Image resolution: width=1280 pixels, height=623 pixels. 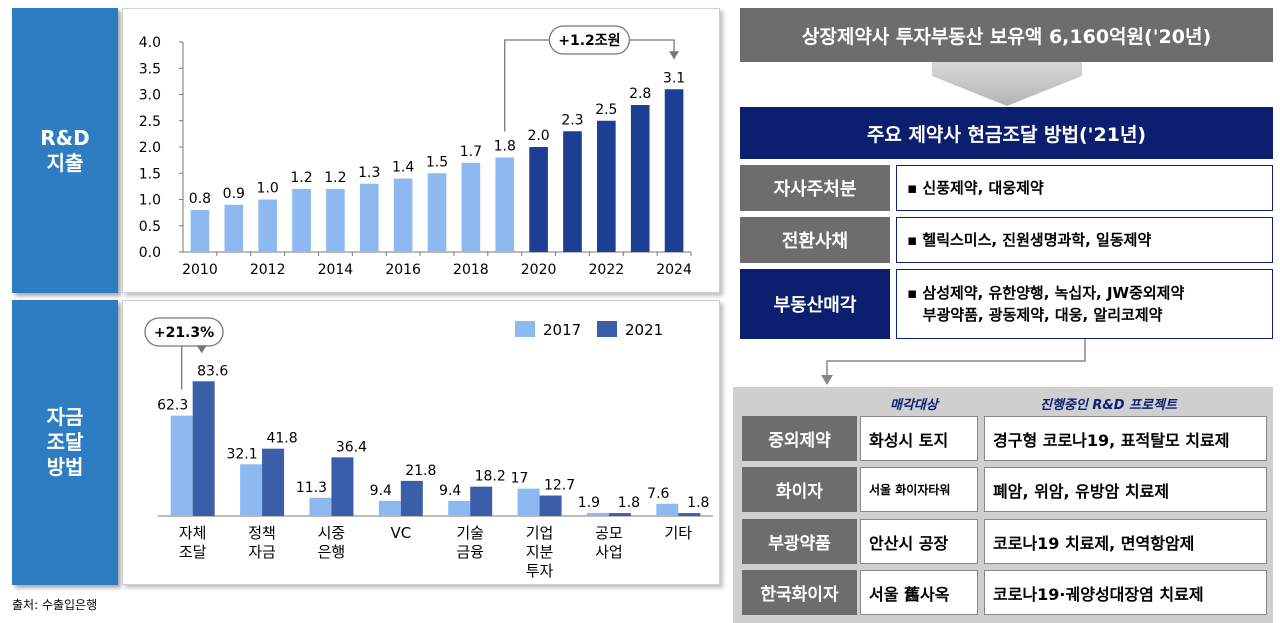 I want to click on data-label: 0.9, so click(x=234, y=194).